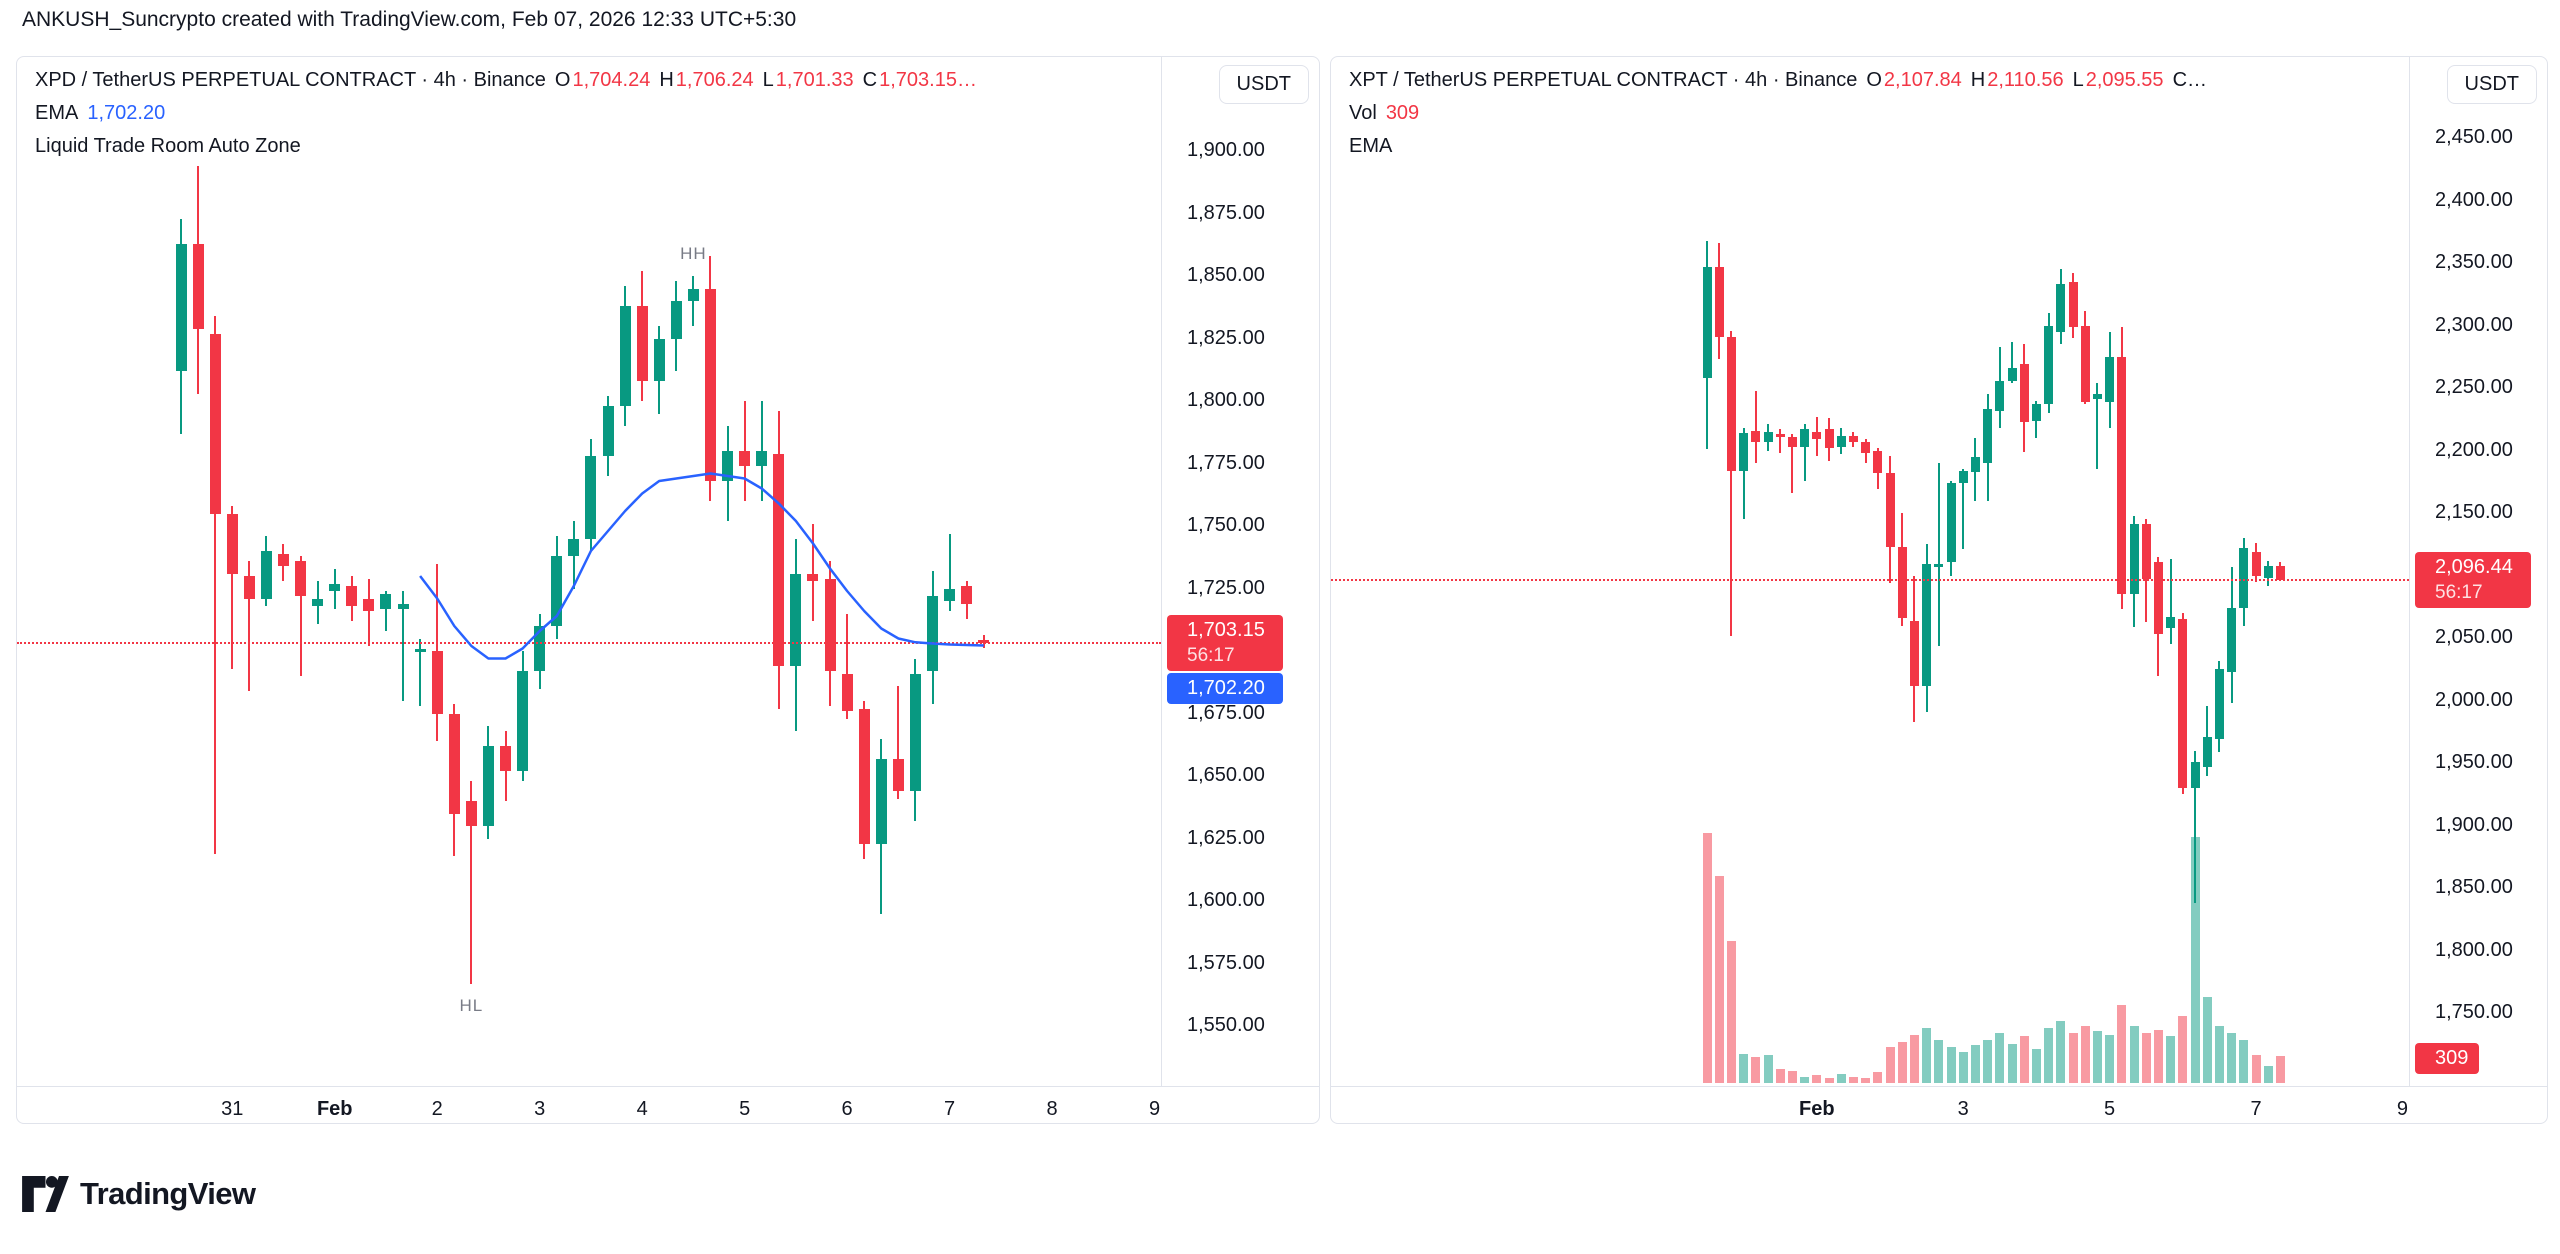 The image size is (2560, 1254). Describe the element at coordinates (540, 1109) in the screenshot. I see `time-tick-label: 3` at that location.